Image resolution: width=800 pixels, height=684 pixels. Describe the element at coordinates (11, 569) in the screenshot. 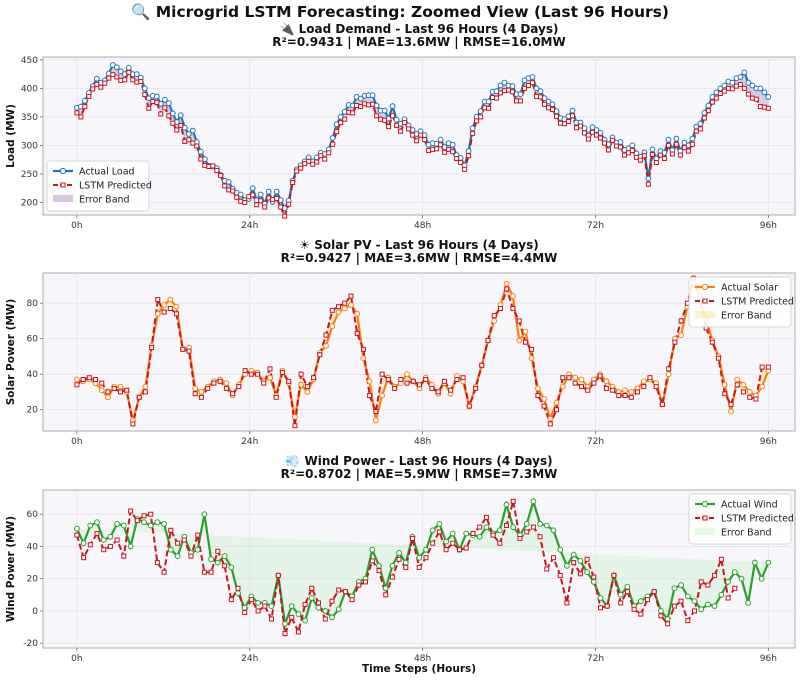

I see `y-axis-label: Wind Power (MW)` at that location.